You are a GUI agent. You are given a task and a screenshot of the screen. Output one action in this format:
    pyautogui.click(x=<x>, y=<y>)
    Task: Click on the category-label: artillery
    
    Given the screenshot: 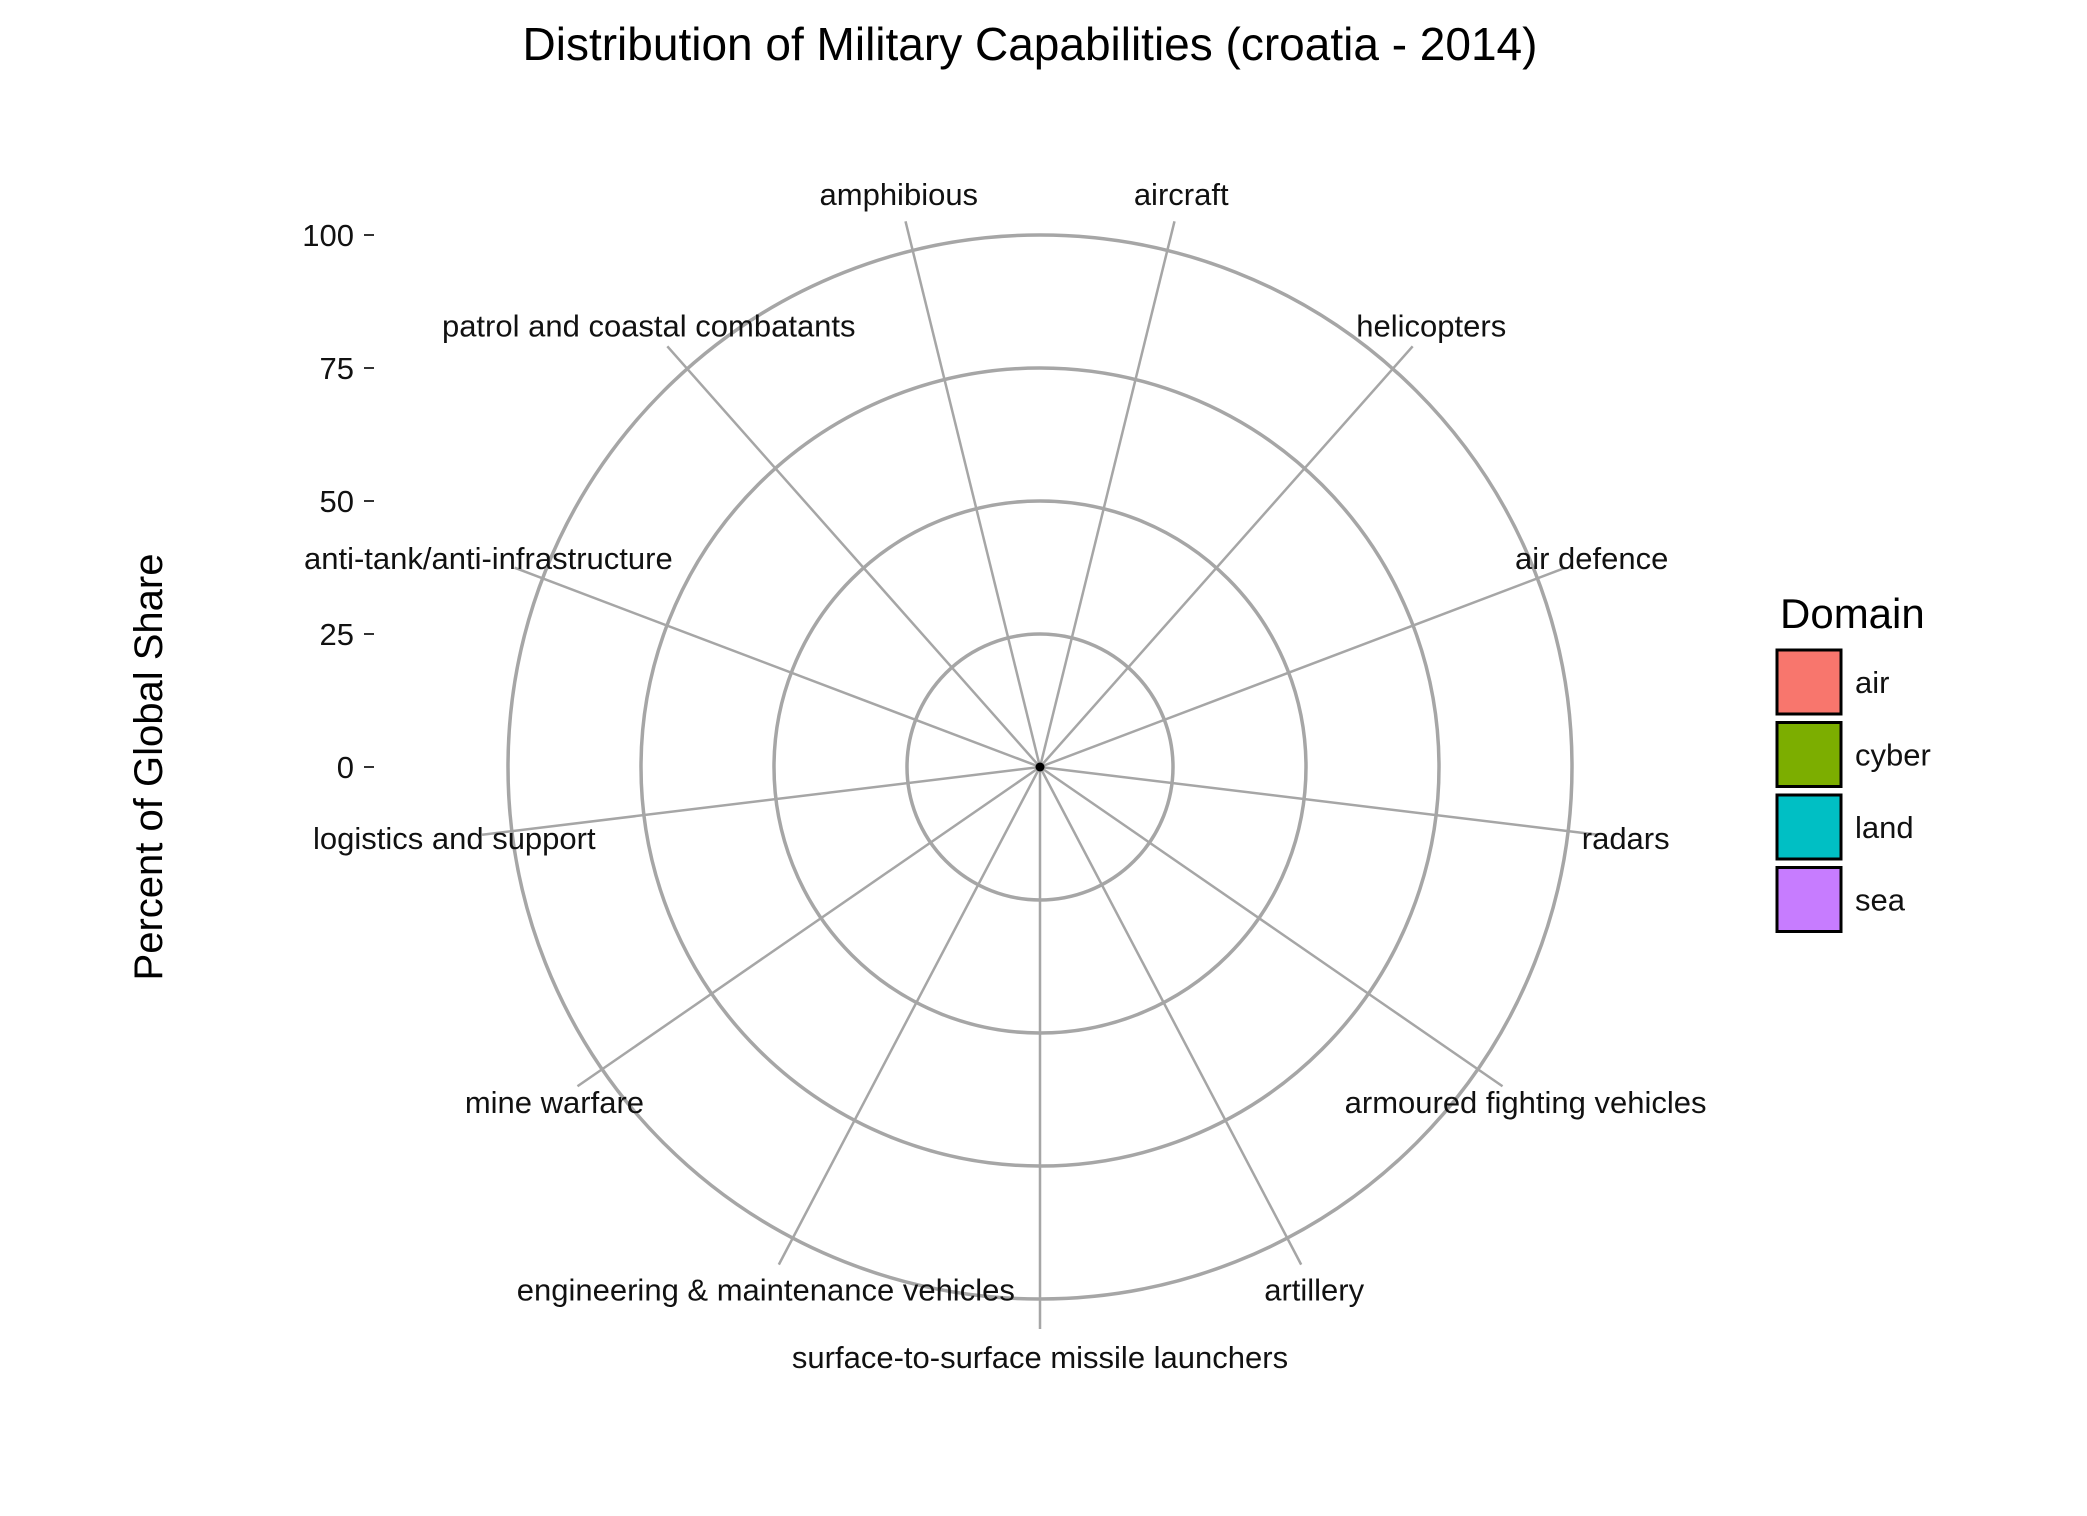 What is the action you would take?
    pyautogui.click(x=1314, y=1289)
    